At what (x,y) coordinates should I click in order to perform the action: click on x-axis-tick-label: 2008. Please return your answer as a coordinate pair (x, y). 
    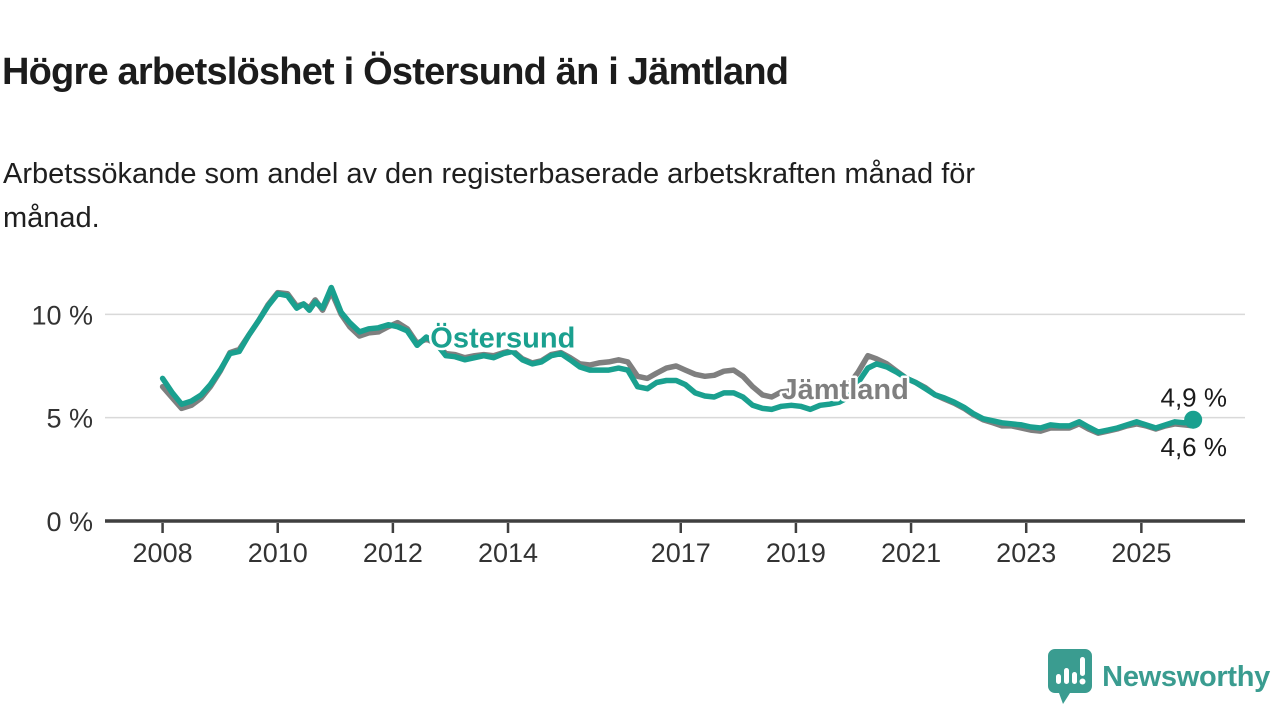
    Looking at the image, I should click on (163, 553).